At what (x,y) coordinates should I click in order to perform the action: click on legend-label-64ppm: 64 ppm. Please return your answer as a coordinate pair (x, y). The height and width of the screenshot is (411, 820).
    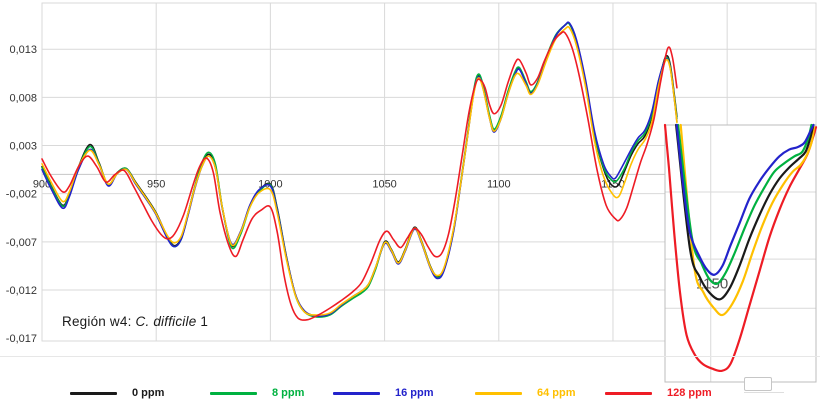
    Looking at the image, I should click on (556, 393).